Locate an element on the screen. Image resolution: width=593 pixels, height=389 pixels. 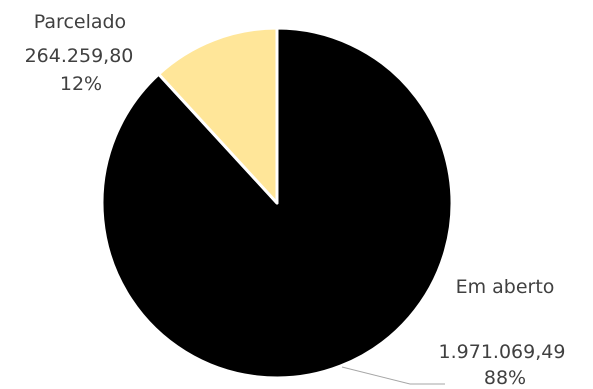
category-label-parcelado: Parcelado is located at coordinates (80, 22).